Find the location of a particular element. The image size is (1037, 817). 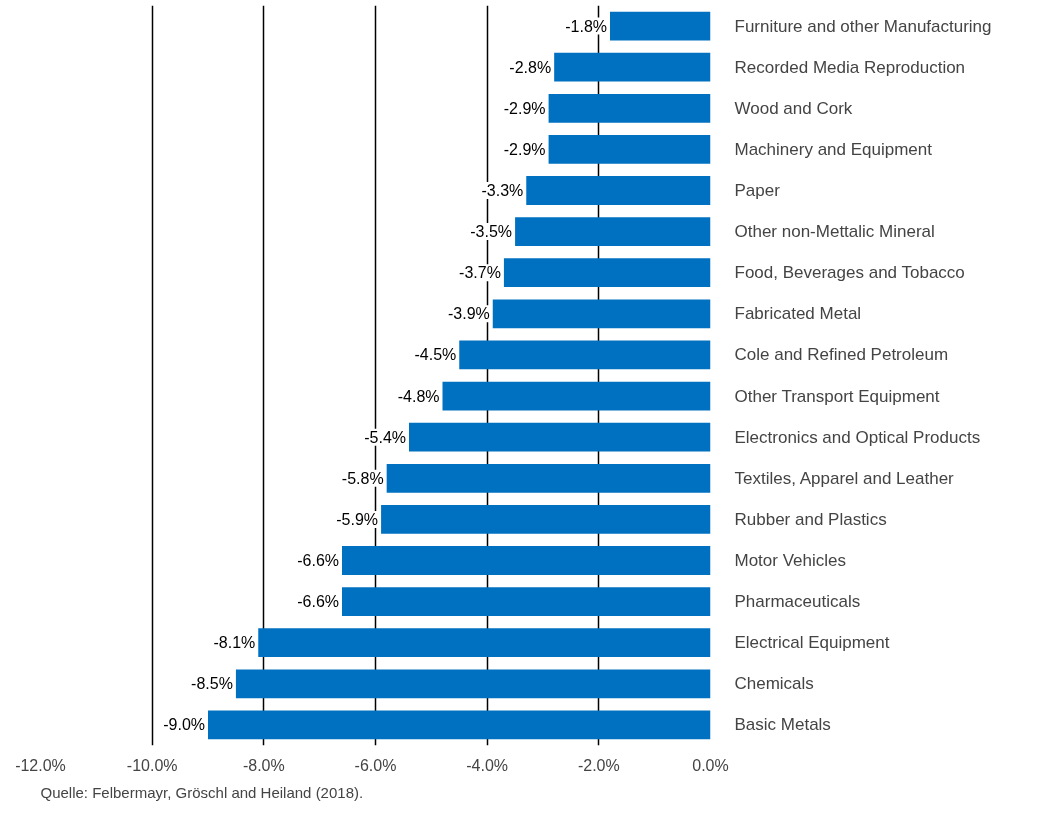

y-tick-label: Food, Beverages and Tobacco is located at coordinates (849, 273).